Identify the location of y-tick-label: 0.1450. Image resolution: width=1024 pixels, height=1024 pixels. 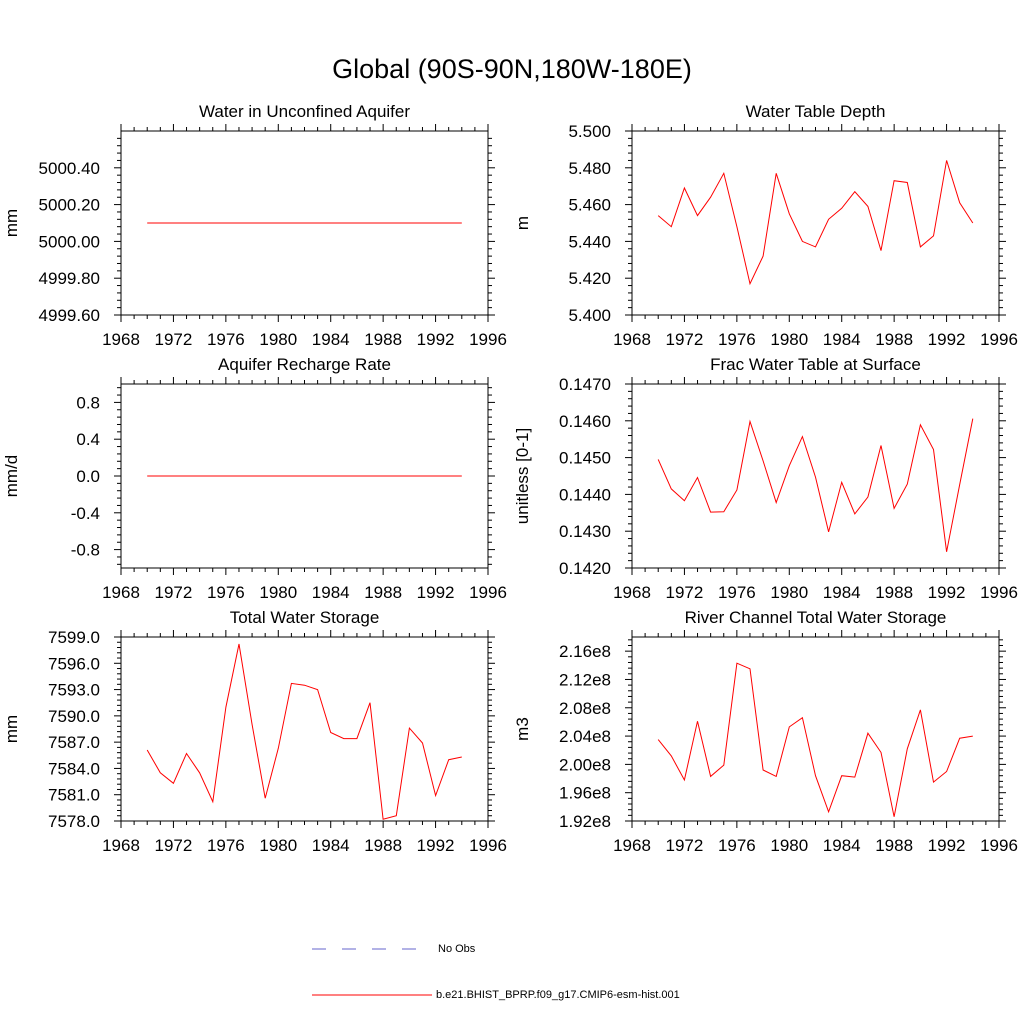
(585, 458).